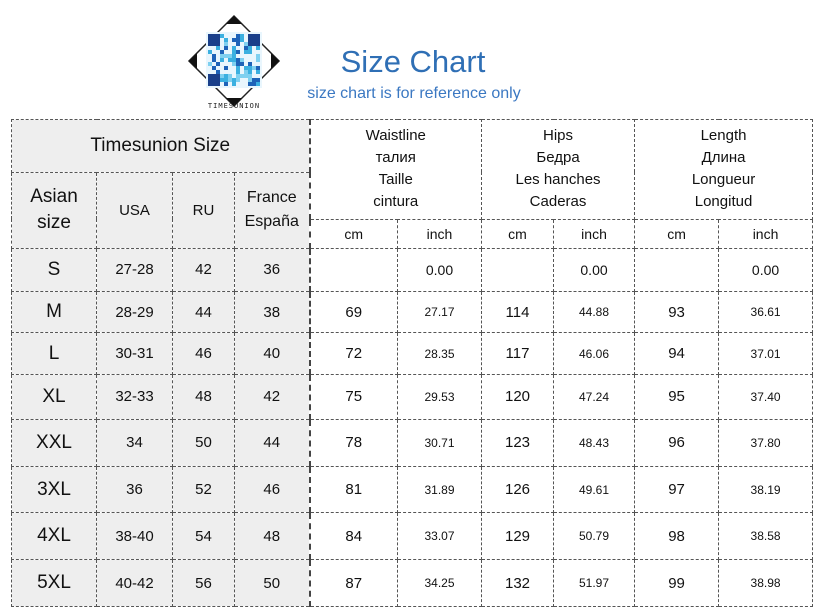 The height and width of the screenshot is (608, 823). I want to click on usa-cell: 40-42, so click(134, 583).